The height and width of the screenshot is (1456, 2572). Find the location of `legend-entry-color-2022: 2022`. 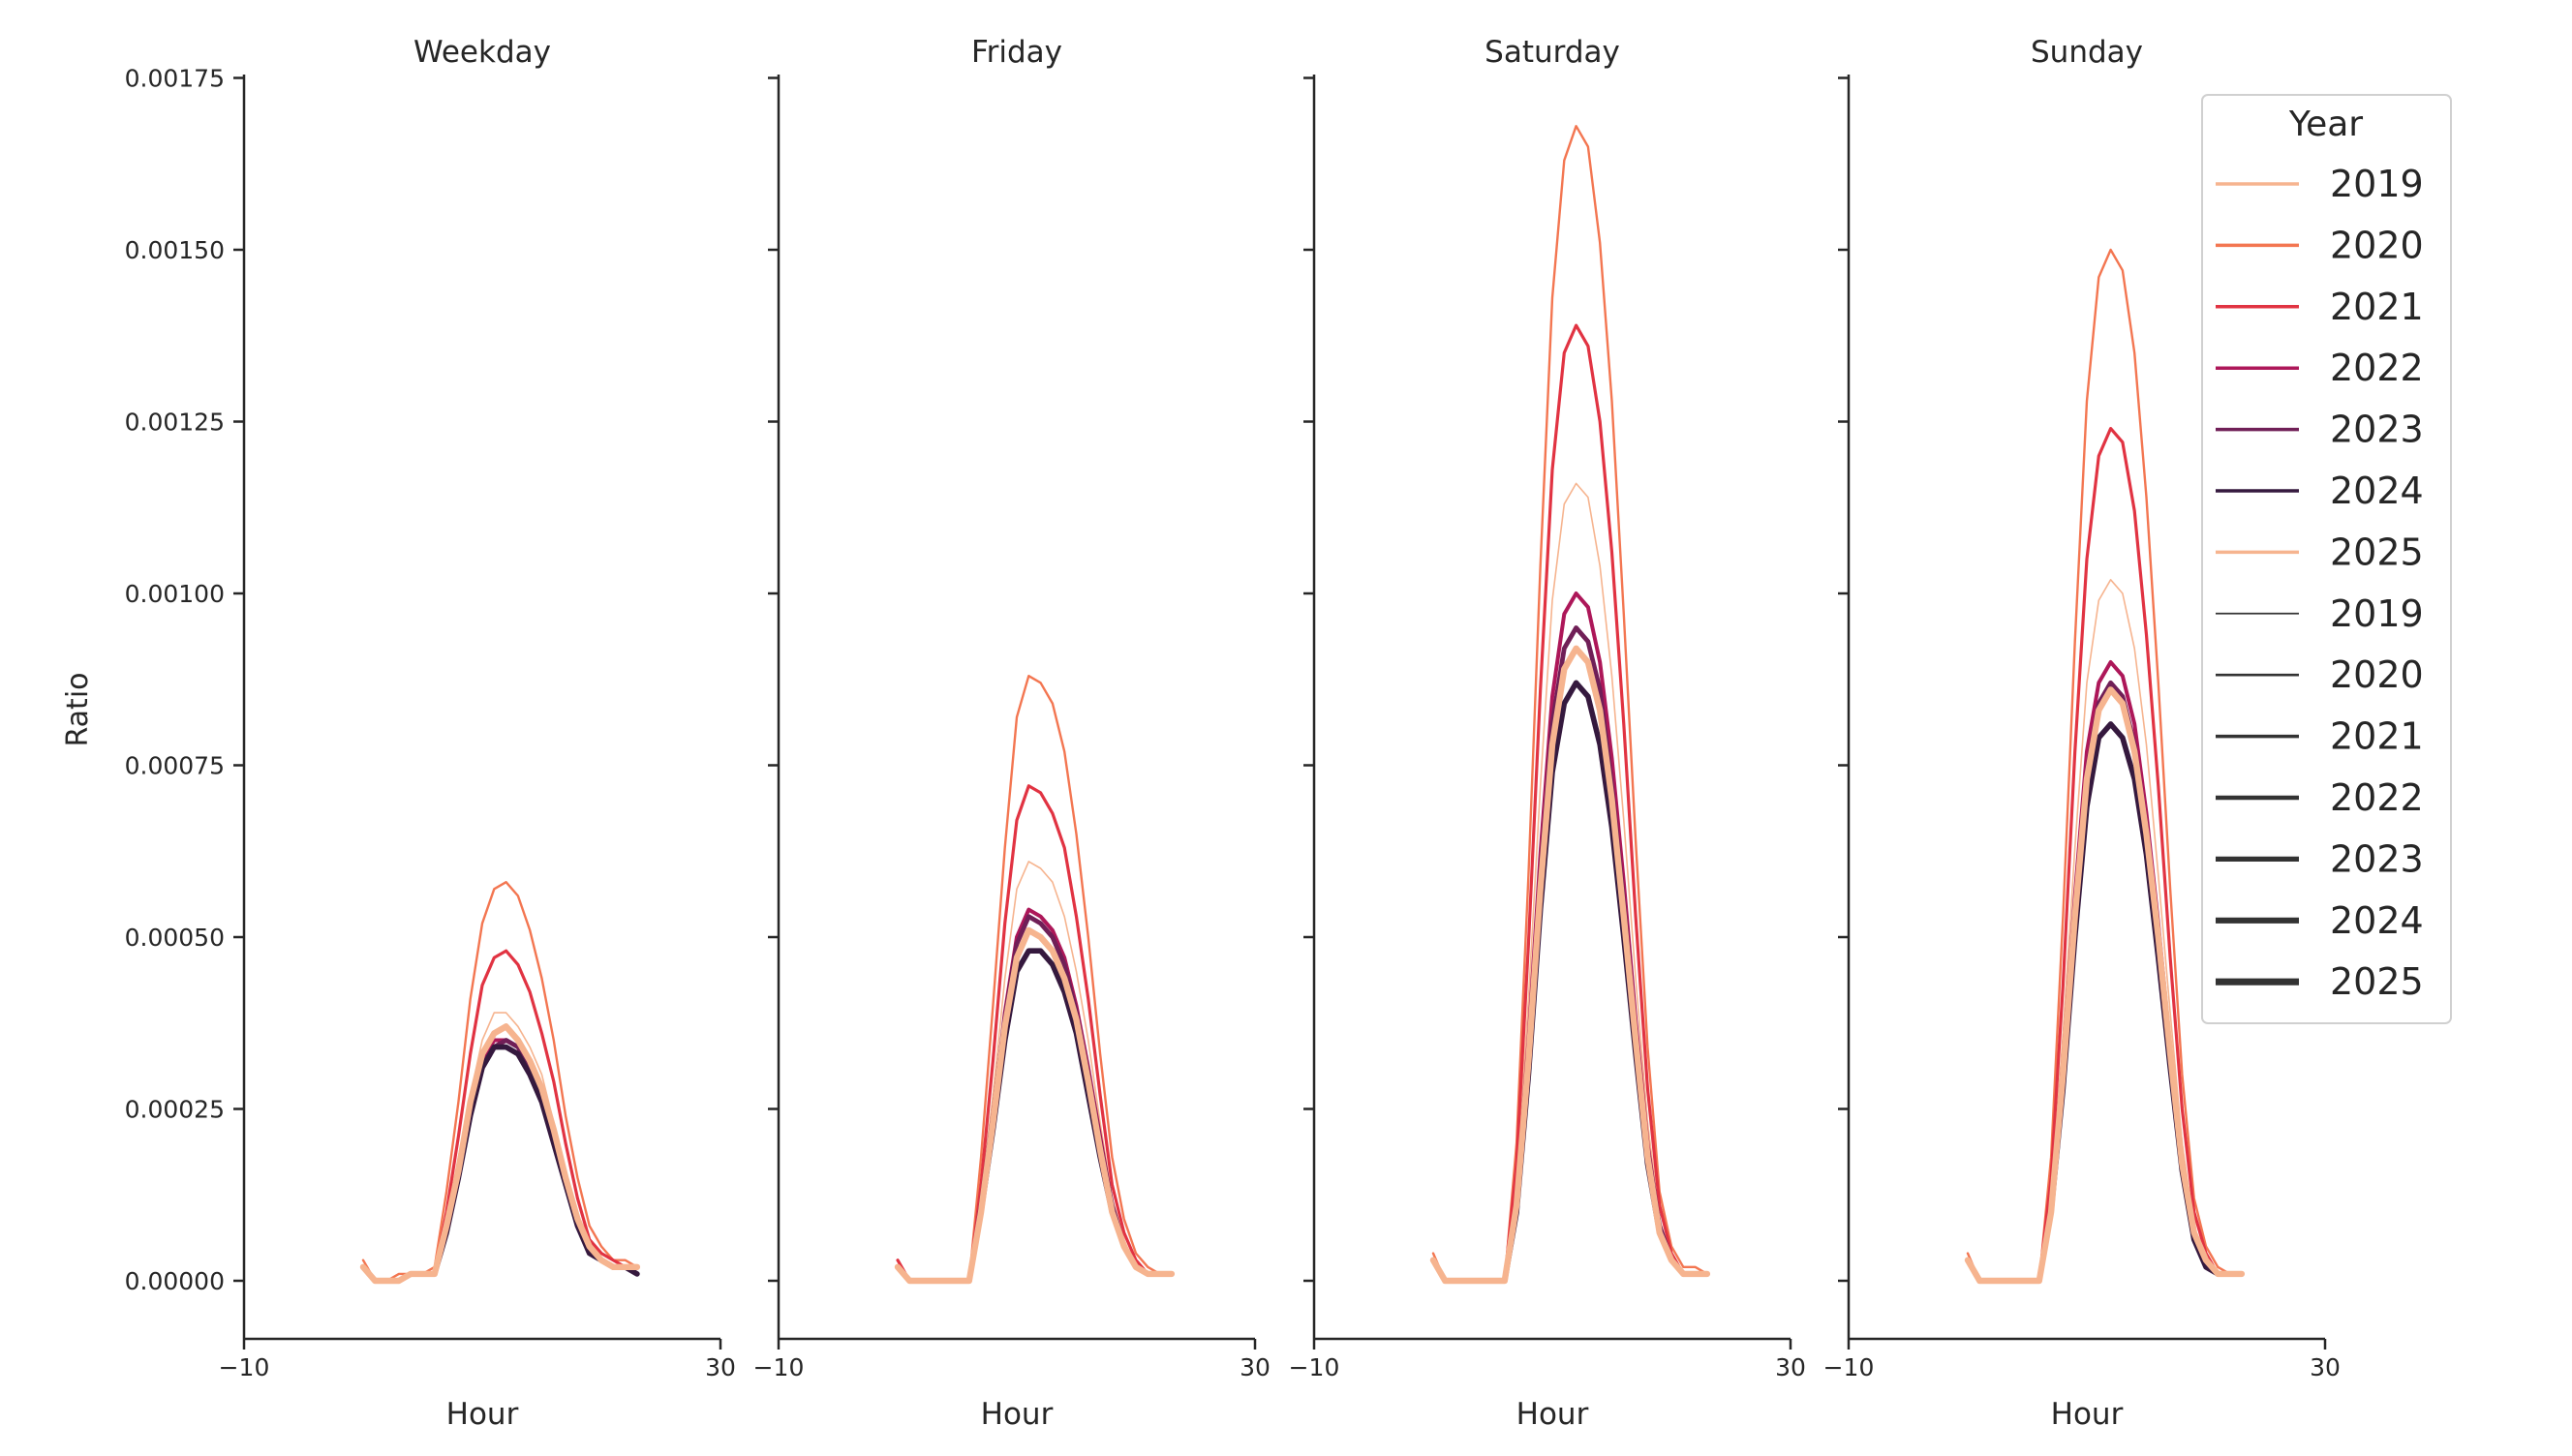

legend-entry-color-2022: 2022 is located at coordinates (2320, 368).